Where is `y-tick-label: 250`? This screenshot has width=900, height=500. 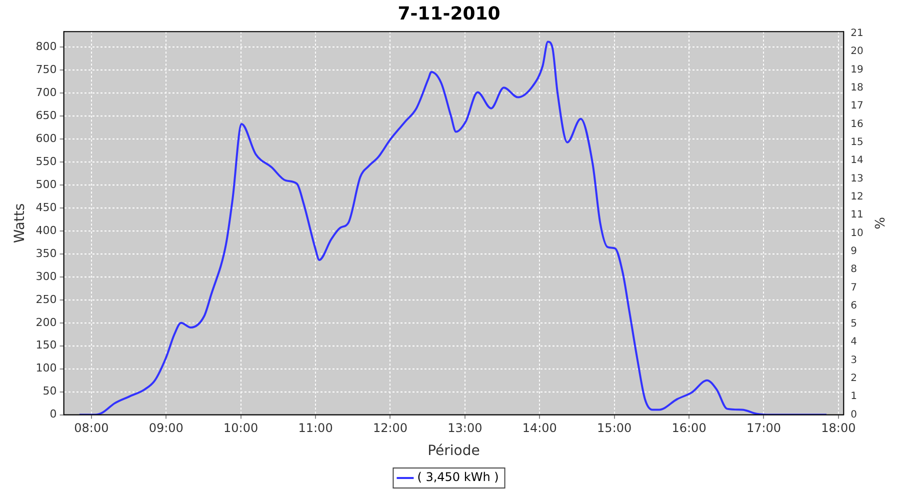 y-tick-label: 250 is located at coordinates (46, 299).